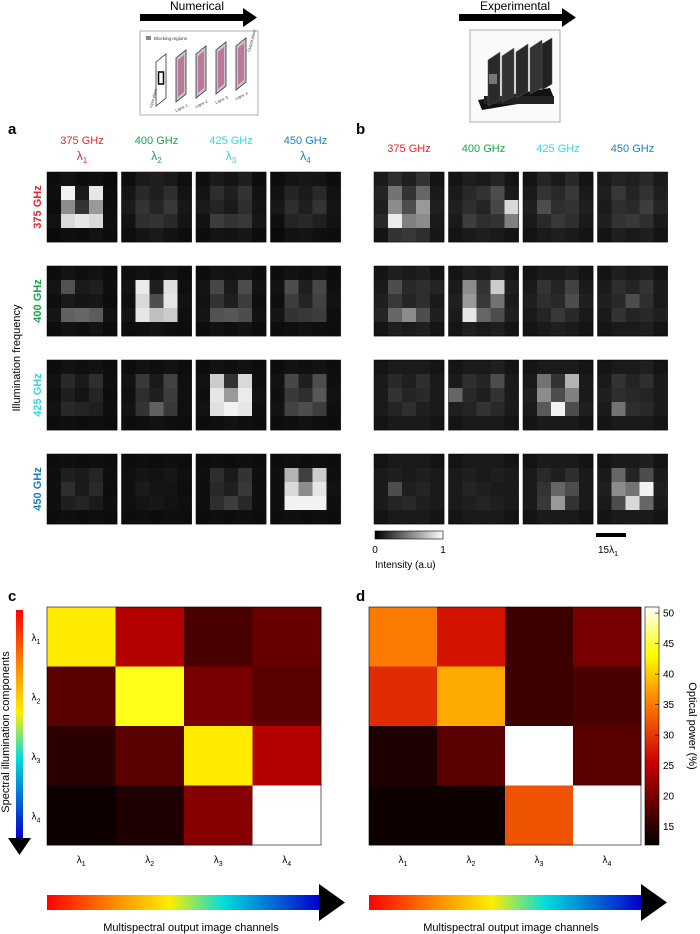  What do you see at coordinates (569, 17) in the screenshot?
I see `experimental-arrow-head` at bounding box center [569, 17].